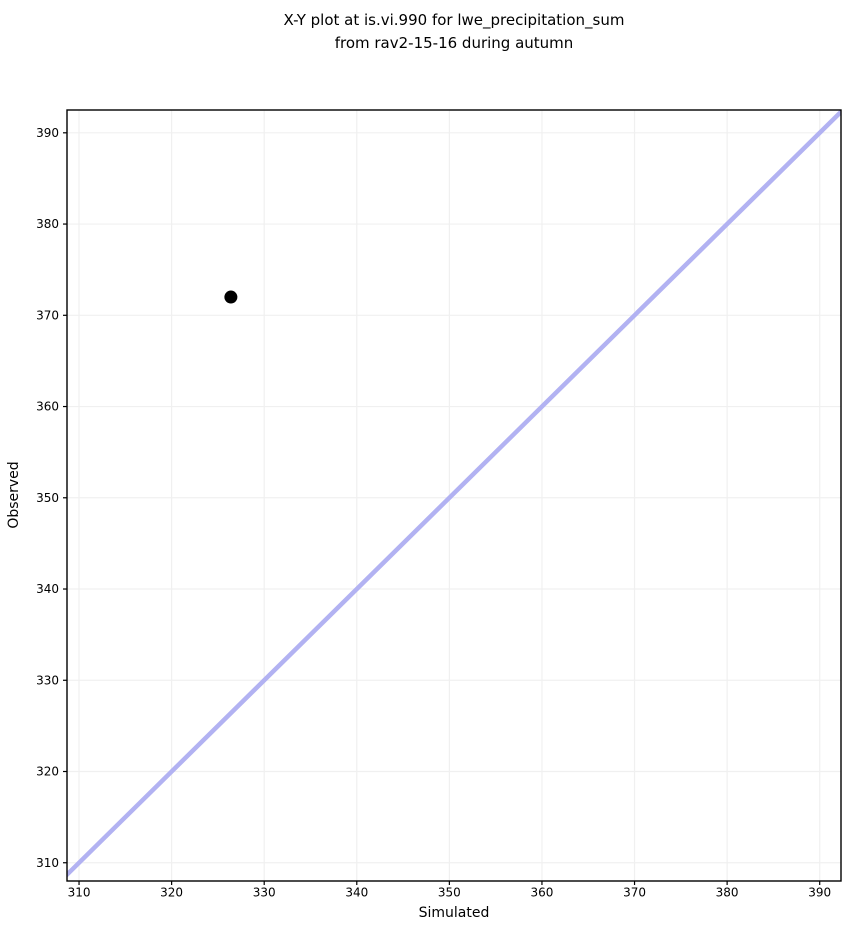  Describe the element at coordinates (47, 133) in the screenshot. I see `y-tick-label: 390` at that location.